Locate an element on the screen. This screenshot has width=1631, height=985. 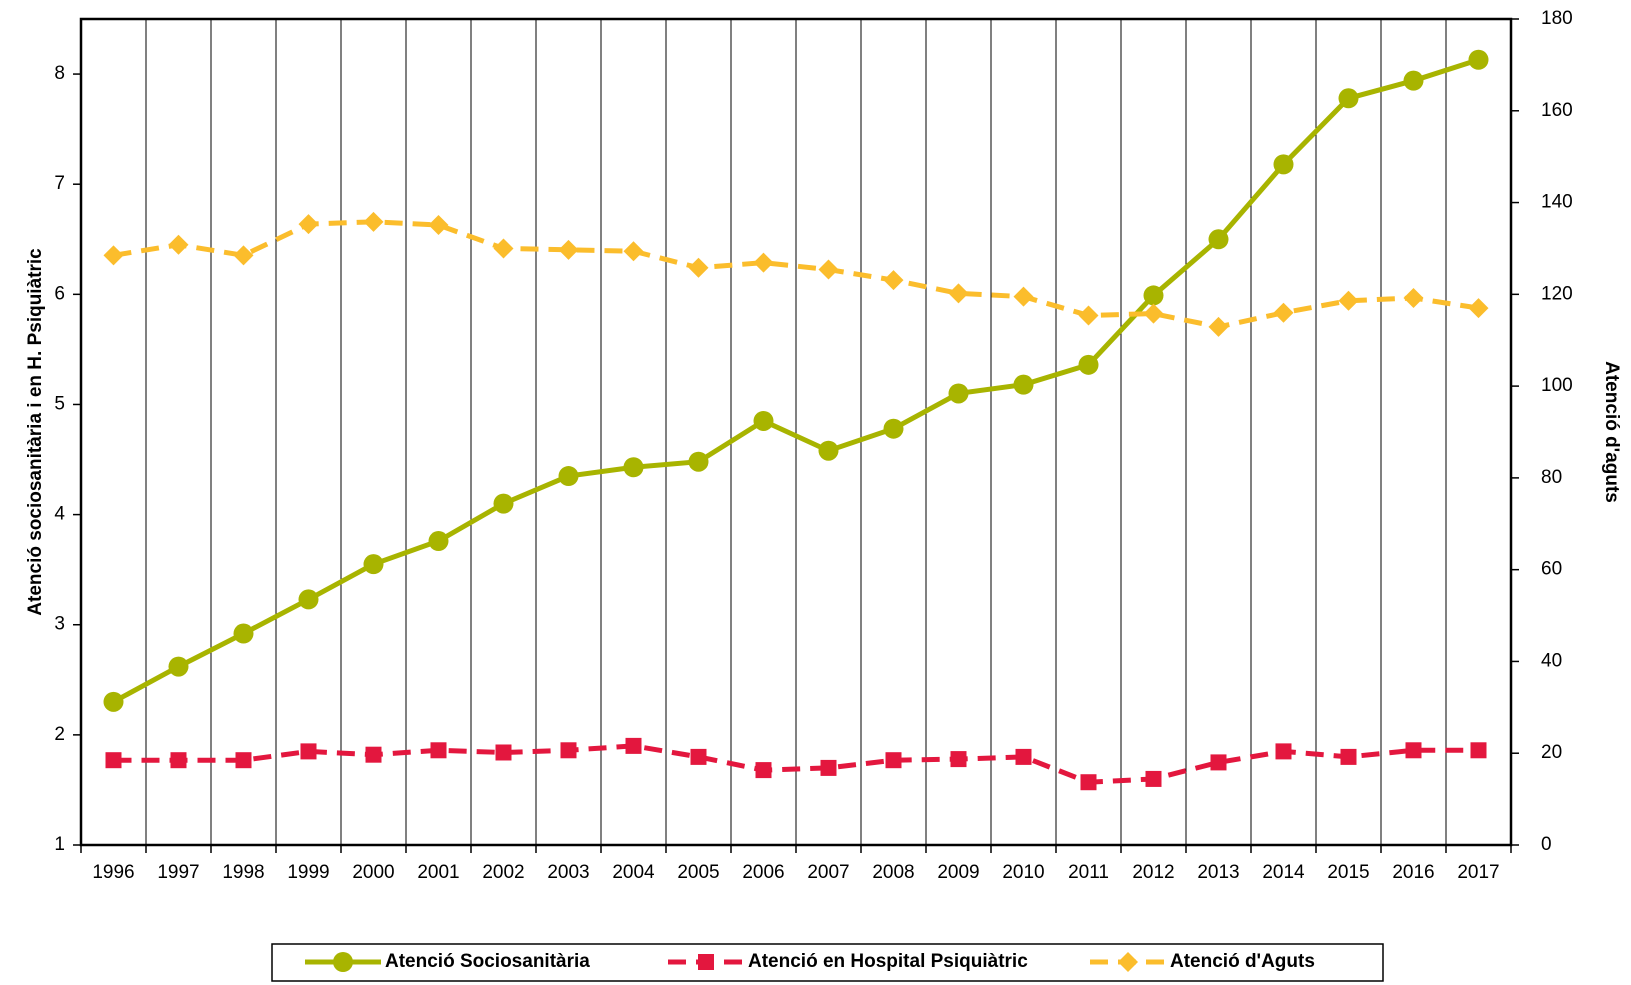
x-tick-label: 2015 is located at coordinates (1348, 872).